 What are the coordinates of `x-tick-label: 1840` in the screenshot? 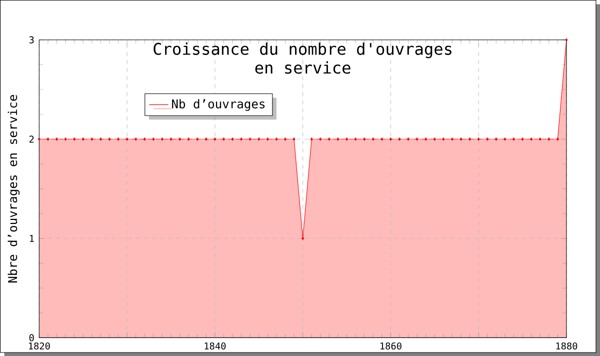 It's located at (215, 346).